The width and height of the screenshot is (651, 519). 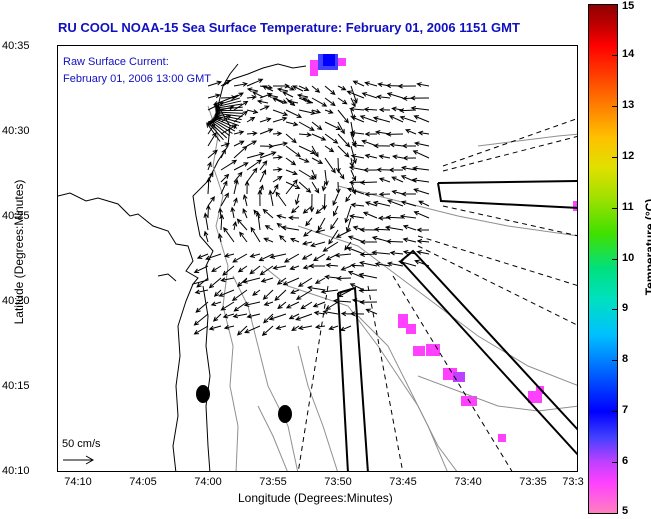 What do you see at coordinates (628, 53) in the screenshot?
I see `colorbar-tick: 14` at bounding box center [628, 53].